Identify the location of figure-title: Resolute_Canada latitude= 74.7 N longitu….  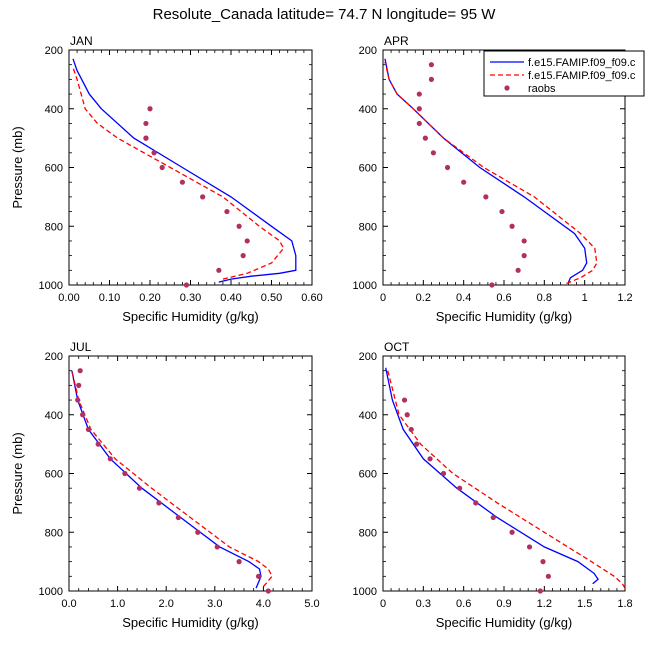
(324, 14).